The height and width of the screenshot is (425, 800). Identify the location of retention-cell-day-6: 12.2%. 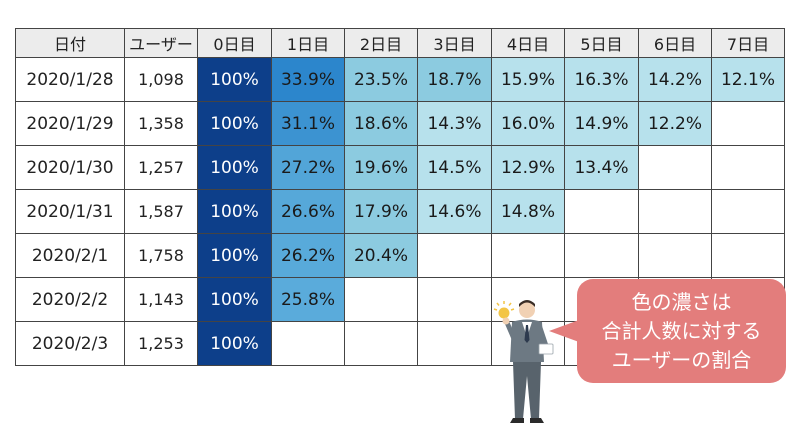
(675, 123).